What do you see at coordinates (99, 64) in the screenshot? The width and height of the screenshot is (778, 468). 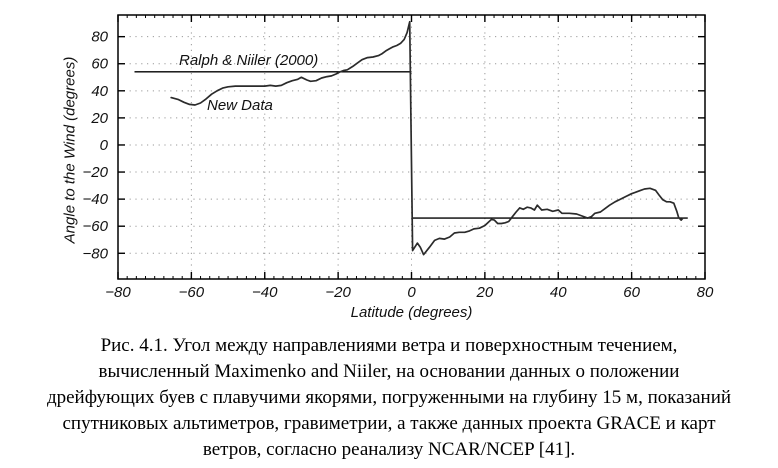 I see `y-tick-label: 60` at bounding box center [99, 64].